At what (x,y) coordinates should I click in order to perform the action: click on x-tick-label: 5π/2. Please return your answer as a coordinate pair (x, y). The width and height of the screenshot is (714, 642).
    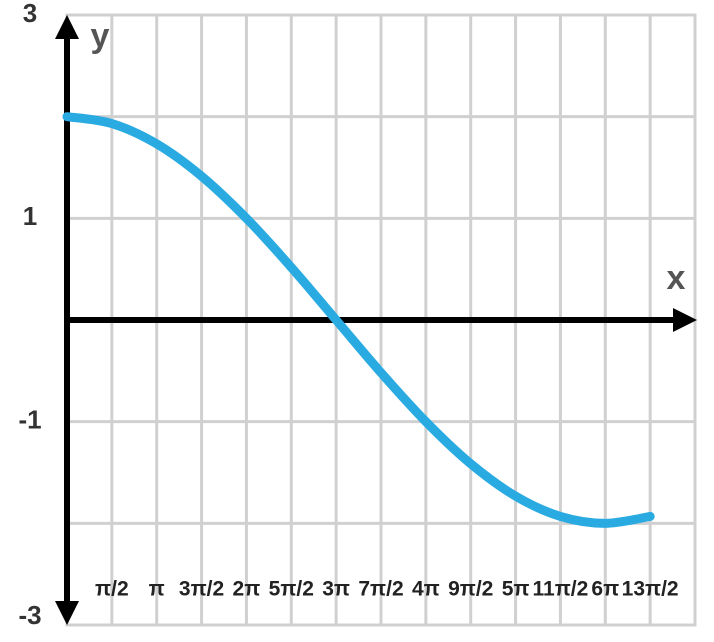
    Looking at the image, I should click on (291, 589).